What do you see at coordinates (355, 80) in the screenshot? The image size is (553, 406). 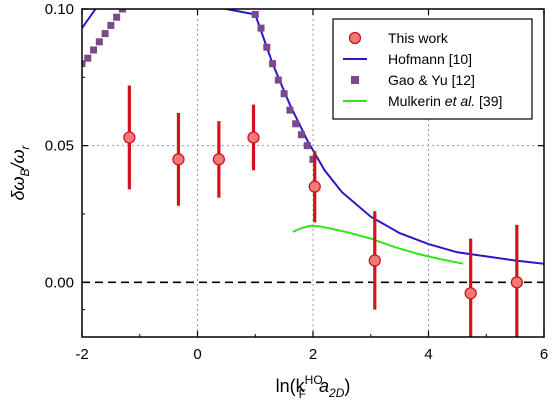 I see `legend-gao-yu-marker` at bounding box center [355, 80].